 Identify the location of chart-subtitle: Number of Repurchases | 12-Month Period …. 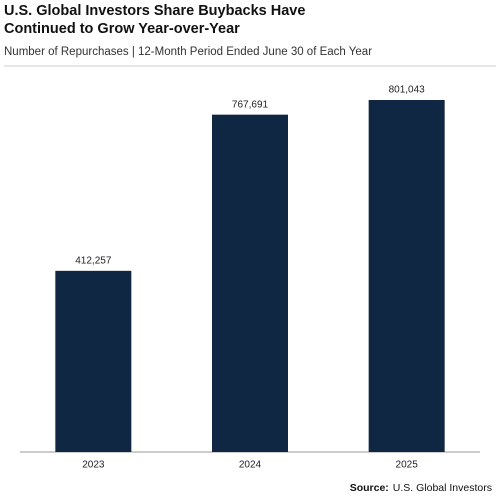
(188, 52).